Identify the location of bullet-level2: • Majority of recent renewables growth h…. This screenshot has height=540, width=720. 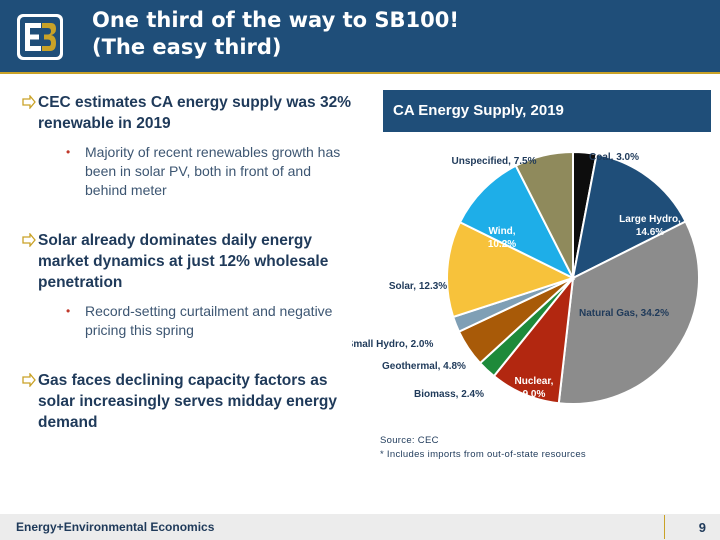
(211, 171).